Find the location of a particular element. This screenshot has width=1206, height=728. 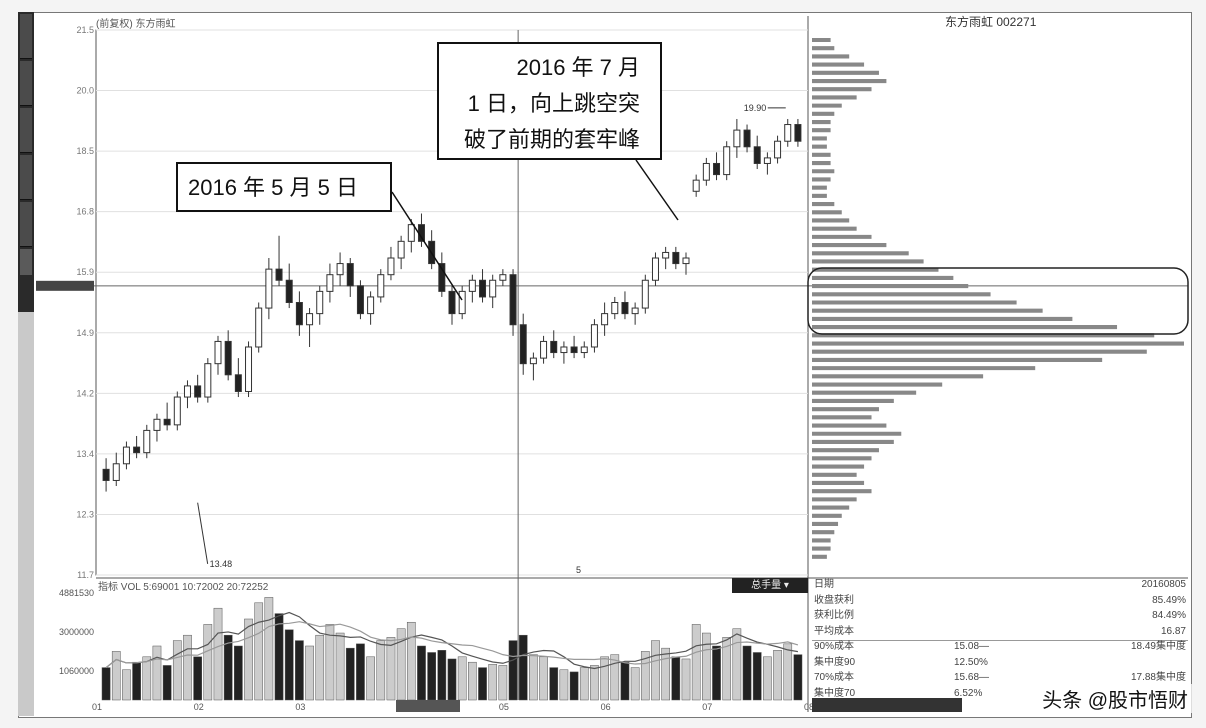

x-tick-label: 05 is located at coordinates (504, 707).